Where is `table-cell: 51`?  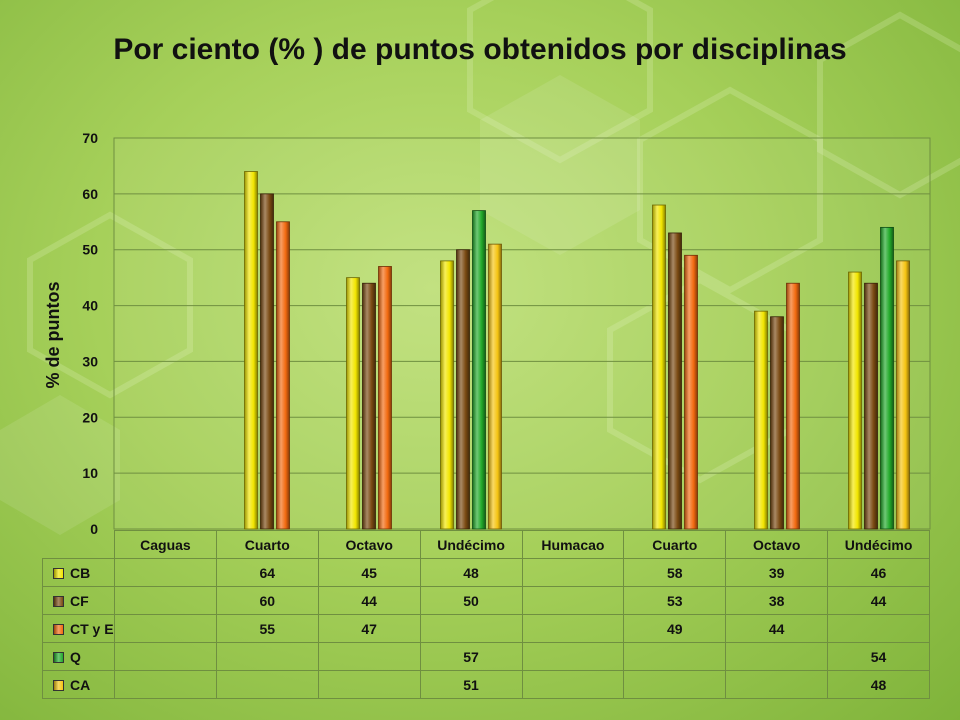
table-cell: 51 is located at coordinates (471, 684).